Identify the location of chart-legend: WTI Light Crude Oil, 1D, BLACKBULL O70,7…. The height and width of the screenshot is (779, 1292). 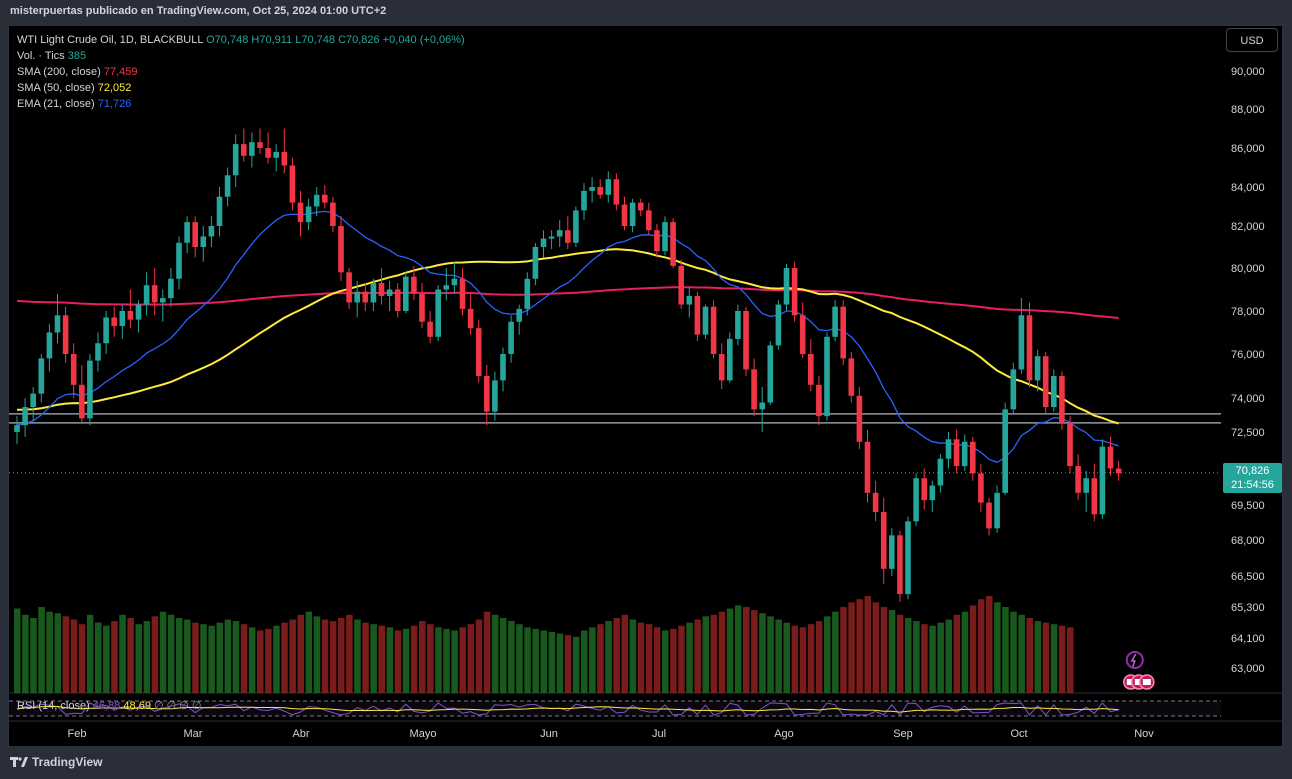
(241, 72).